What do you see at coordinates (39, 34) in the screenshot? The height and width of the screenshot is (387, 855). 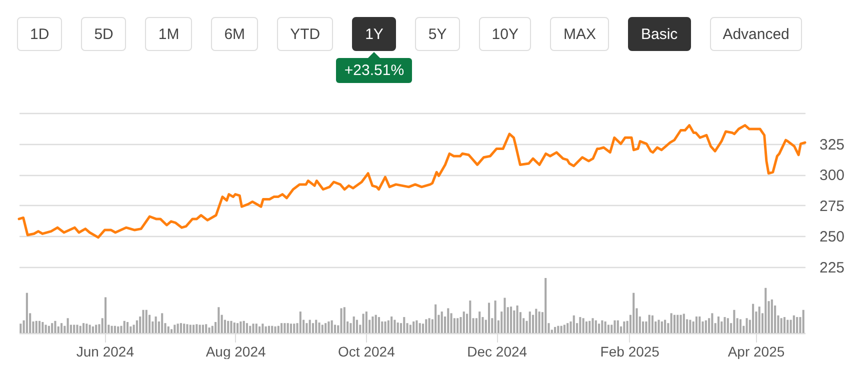 I see `text: 1D` at bounding box center [39, 34].